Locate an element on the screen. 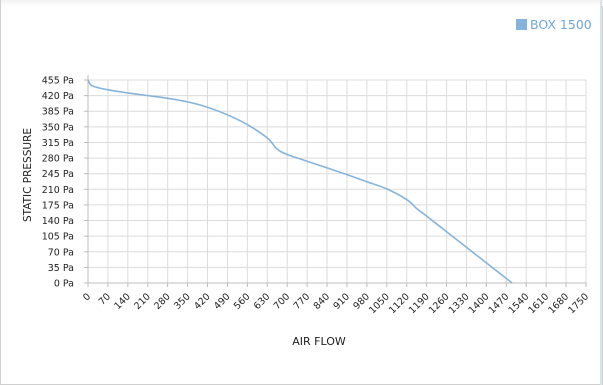 The width and height of the screenshot is (603, 385). x-tick-label: 1610 is located at coordinates (538, 303).